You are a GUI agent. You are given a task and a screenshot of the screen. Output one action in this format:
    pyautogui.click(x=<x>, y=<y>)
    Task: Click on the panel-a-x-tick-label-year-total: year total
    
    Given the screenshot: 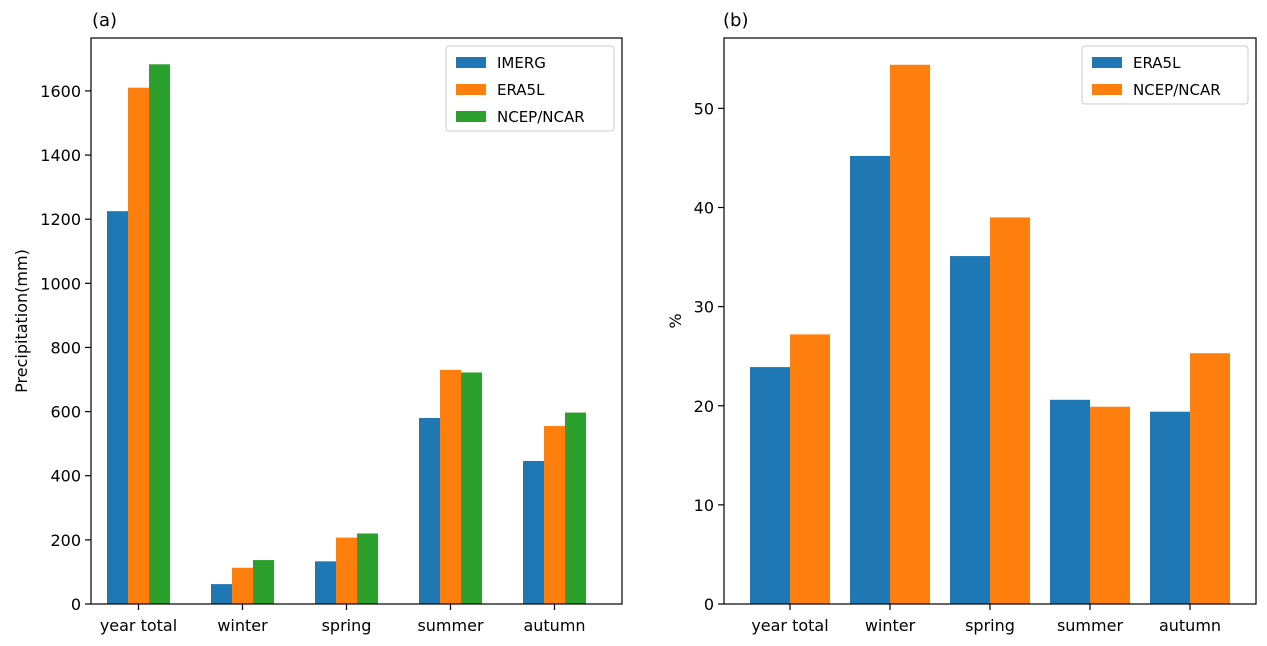 What is the action you would take?
    pyautogui.click(x=138, y=625)
    